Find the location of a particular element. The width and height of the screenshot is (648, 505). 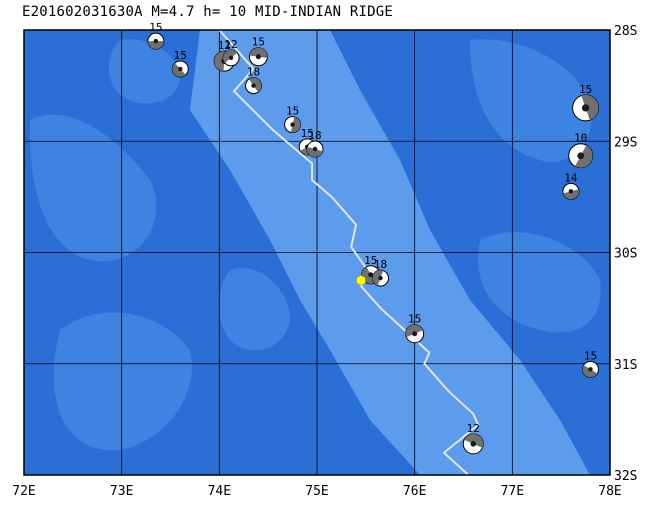

latitude-tick-label: 32S is located at coordinates (625, 476).